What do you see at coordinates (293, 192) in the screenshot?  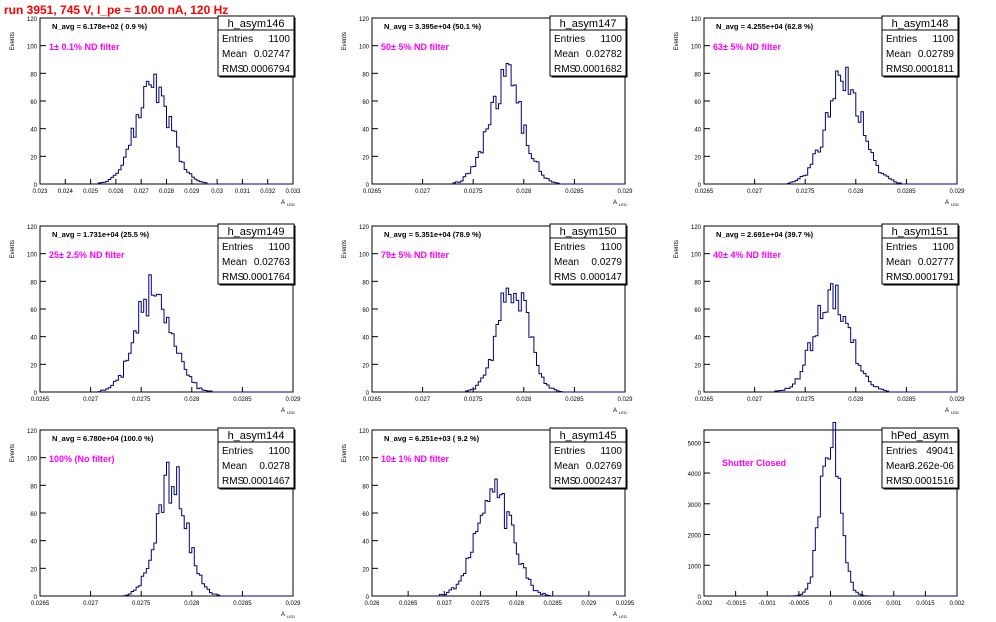 I see `x-tick-label: 0.033` at bounding box center [293, 192].